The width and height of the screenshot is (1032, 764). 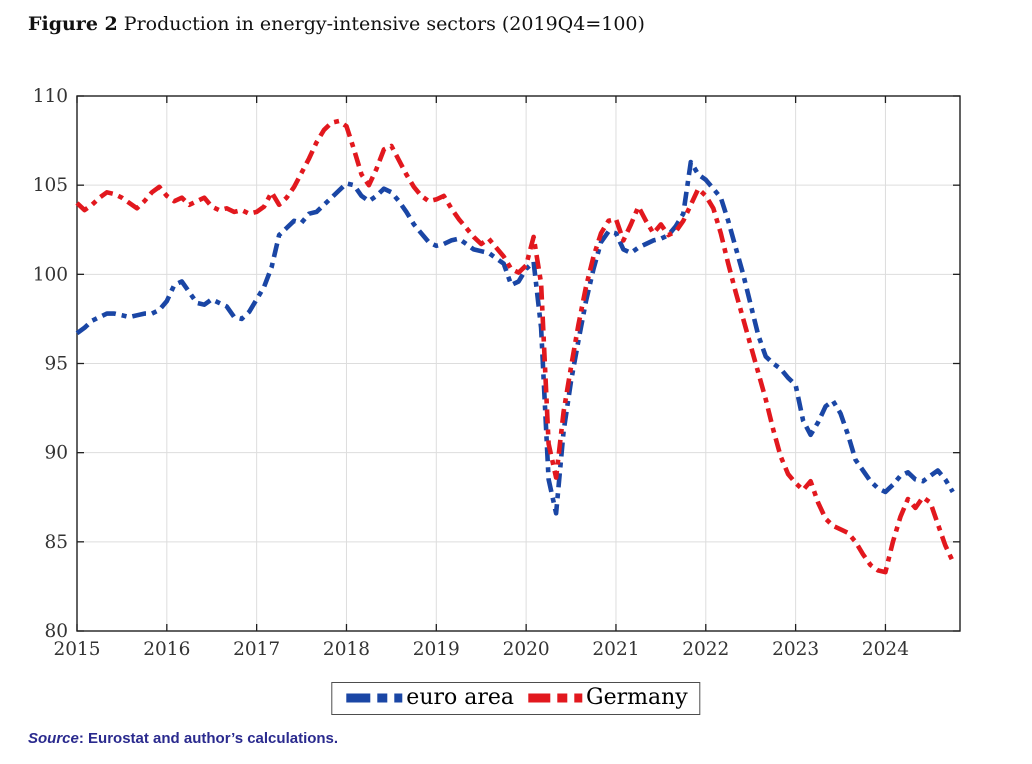 What do you see at coordinates (885, 649) in the screenshot?
I see `x-tick-label: 2024` at bounding box center [885, 649].